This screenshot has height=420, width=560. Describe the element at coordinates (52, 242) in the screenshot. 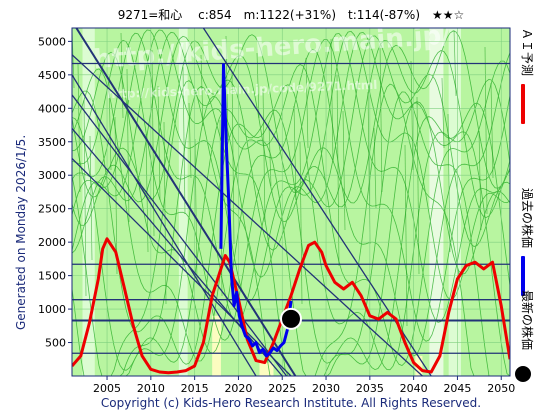

I see `y-tick-label: 2000` at that location.